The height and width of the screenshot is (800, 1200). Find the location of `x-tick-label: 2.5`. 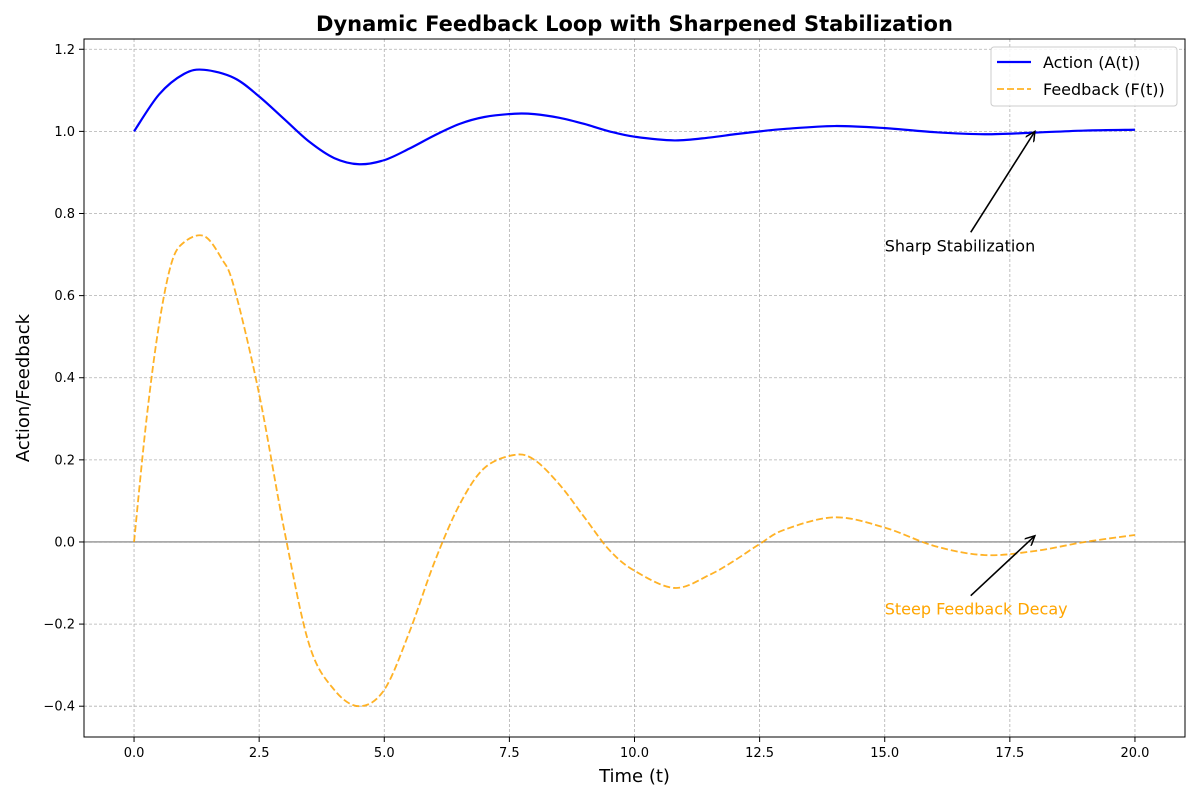

x-tick-label: 2.5 is located at coordinates (259, 753).